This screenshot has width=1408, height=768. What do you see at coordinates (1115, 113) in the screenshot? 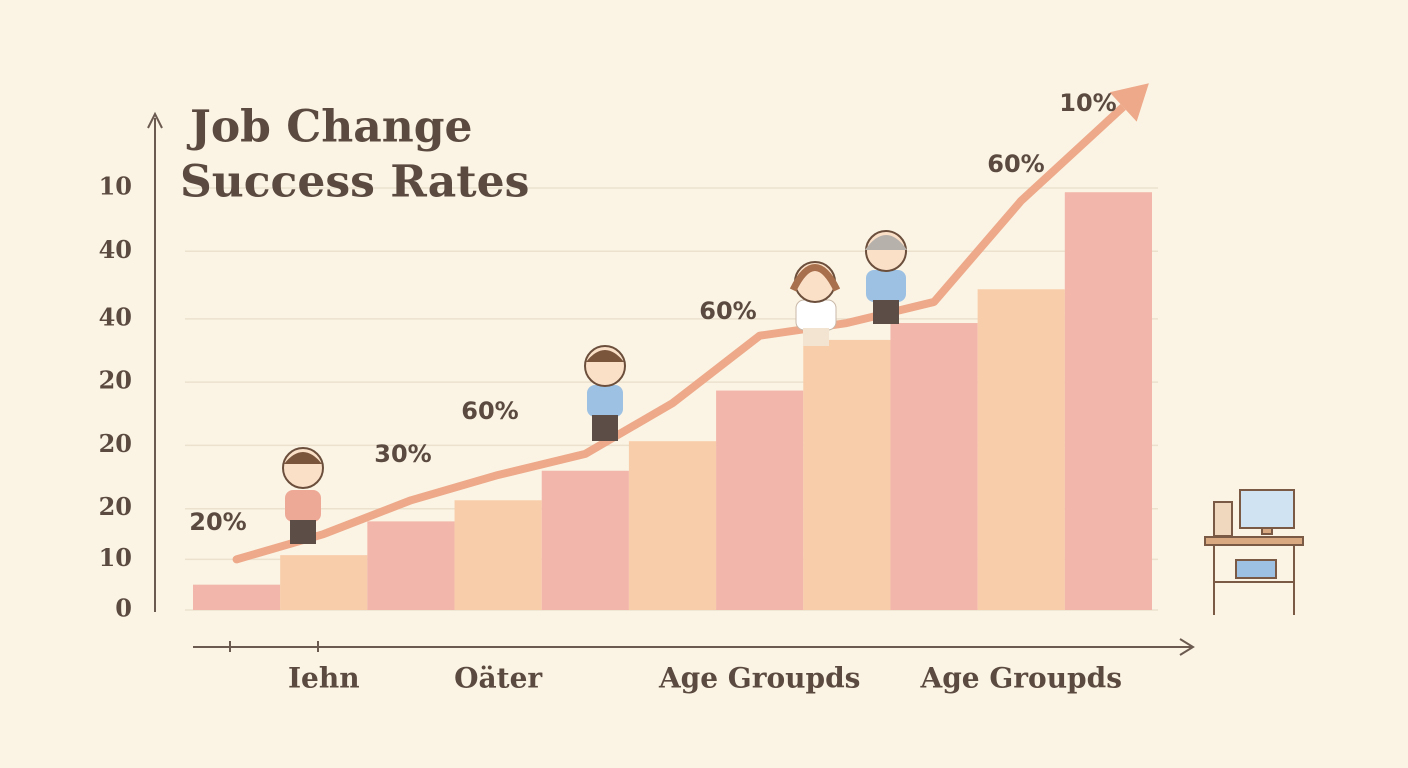
I see `trend-line-end` at bounding box center [1115, 113].